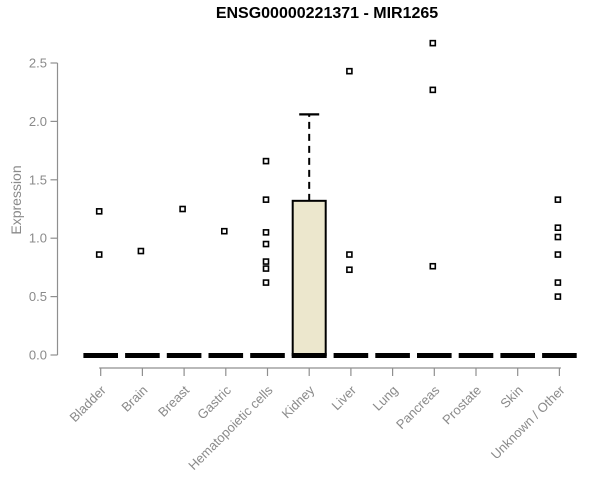  I want to click on x-tick-label: Lung, so click(385, 398).